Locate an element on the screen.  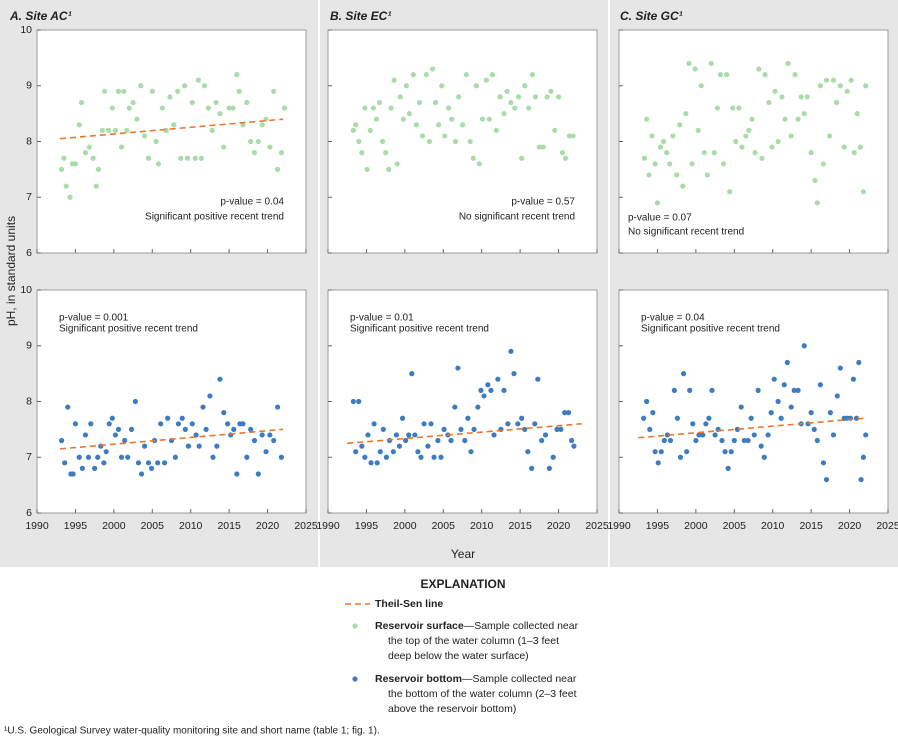
x-tick-label: 2010 is located at coordinates (773, 526).